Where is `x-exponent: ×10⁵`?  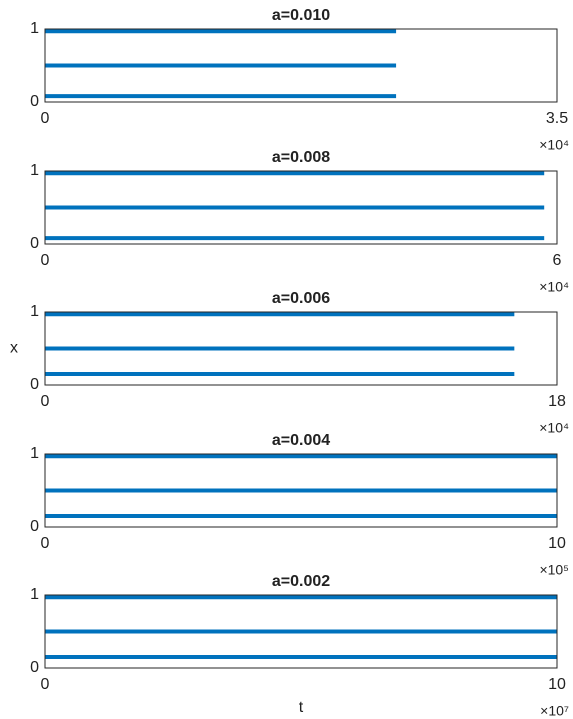 x-exponent: ×10⁵ is located at coordinates (554, 570).